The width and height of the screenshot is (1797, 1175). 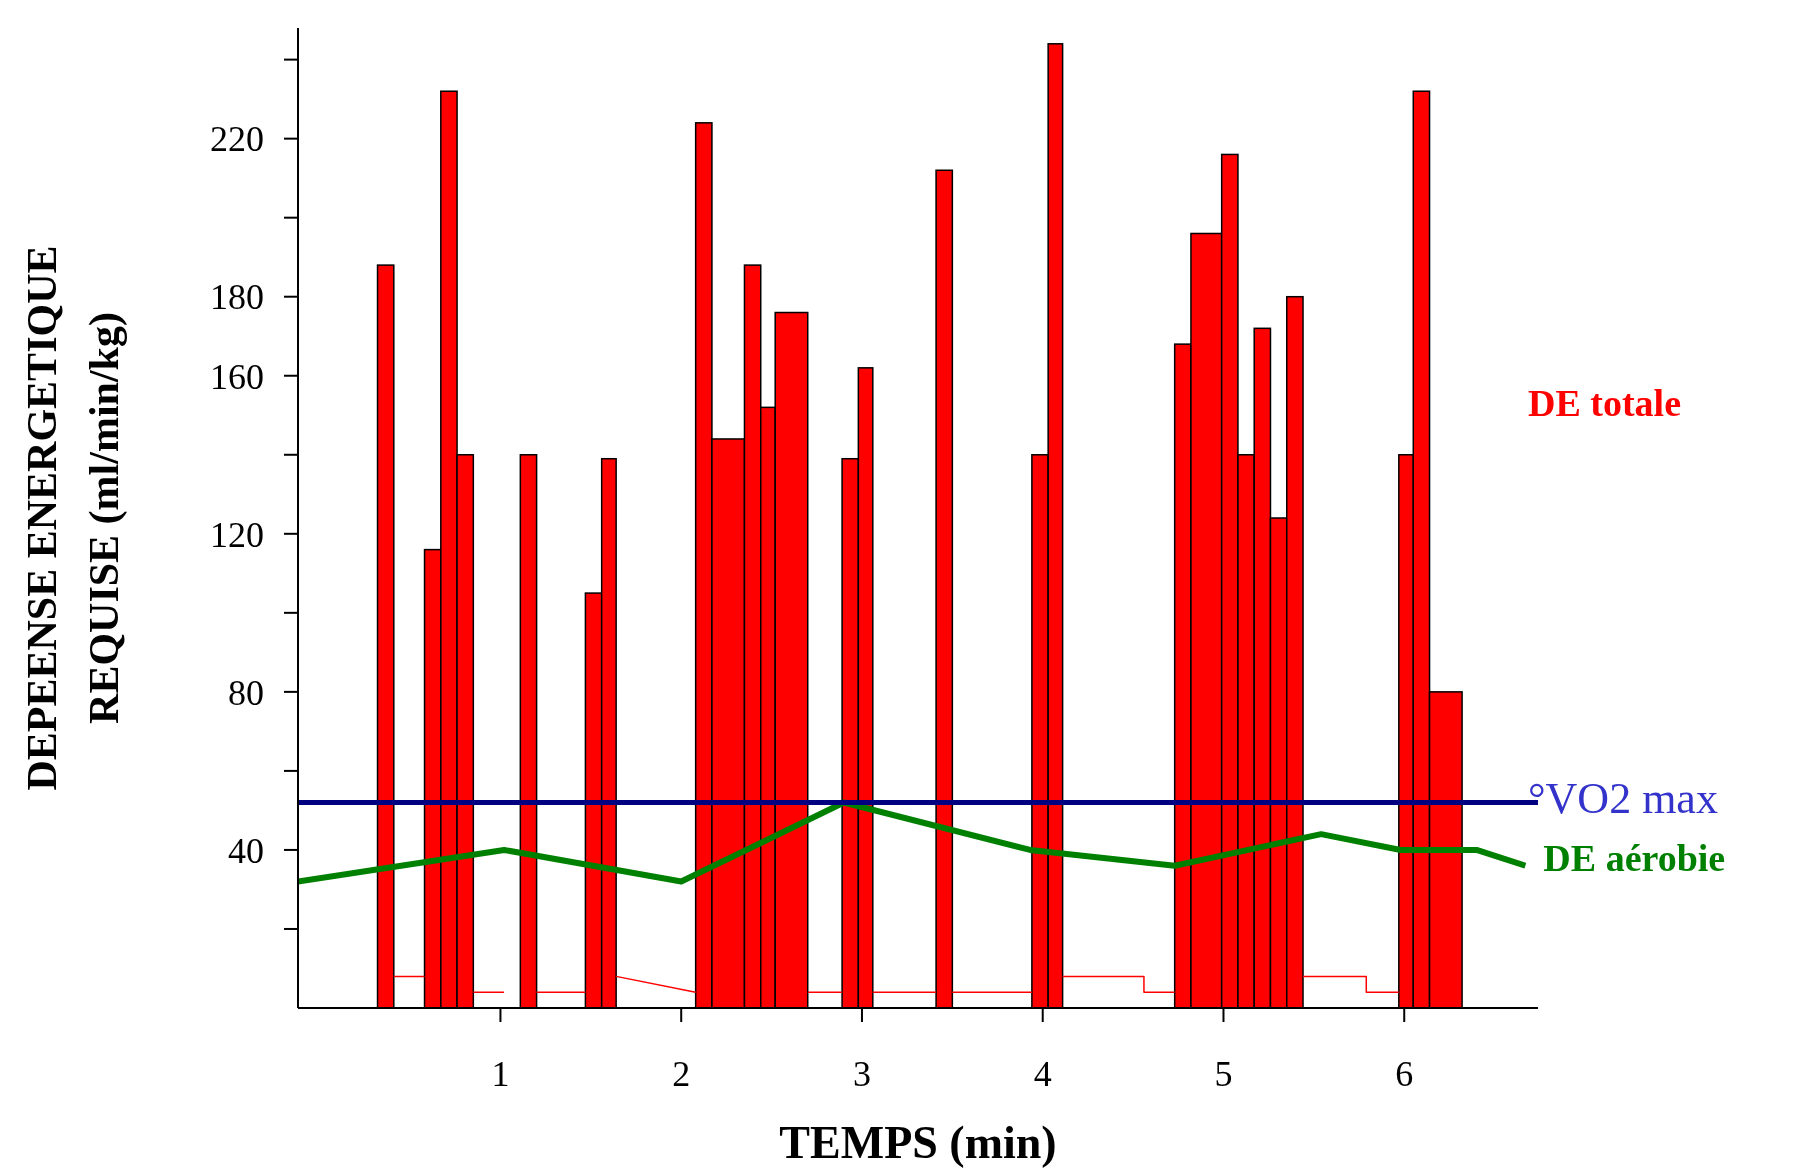 What do you see at coordinates (246, 850) in the screenshot?
I see `y-tick-label: 40` at bounding box center [246, 850].